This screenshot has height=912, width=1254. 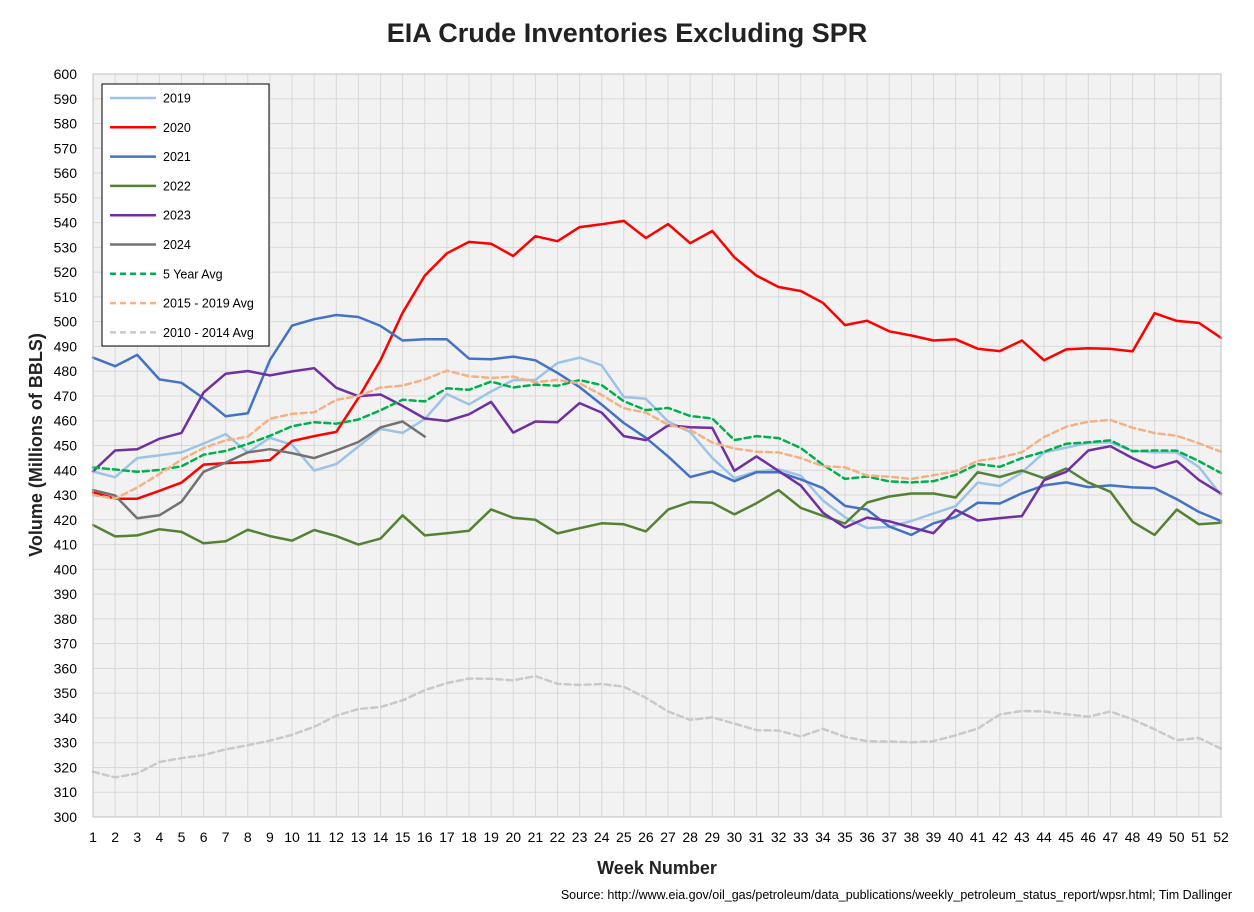 I want to click on y-tick-label: 590, so click(x=66, y=99).